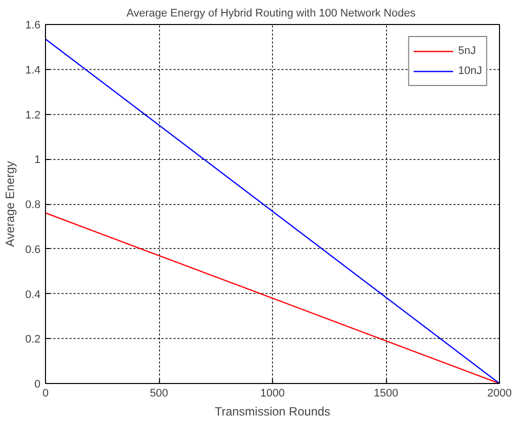 The width and height of the screenshot is (514, 421). I want to click on y-tick-label: 0, so click(37, 384).